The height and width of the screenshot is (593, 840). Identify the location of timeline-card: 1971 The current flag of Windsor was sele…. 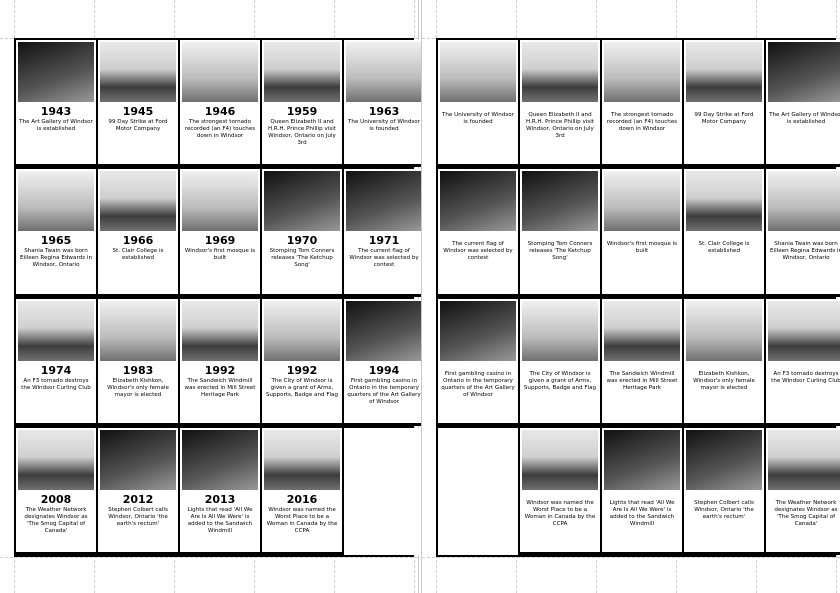
(384, 233).